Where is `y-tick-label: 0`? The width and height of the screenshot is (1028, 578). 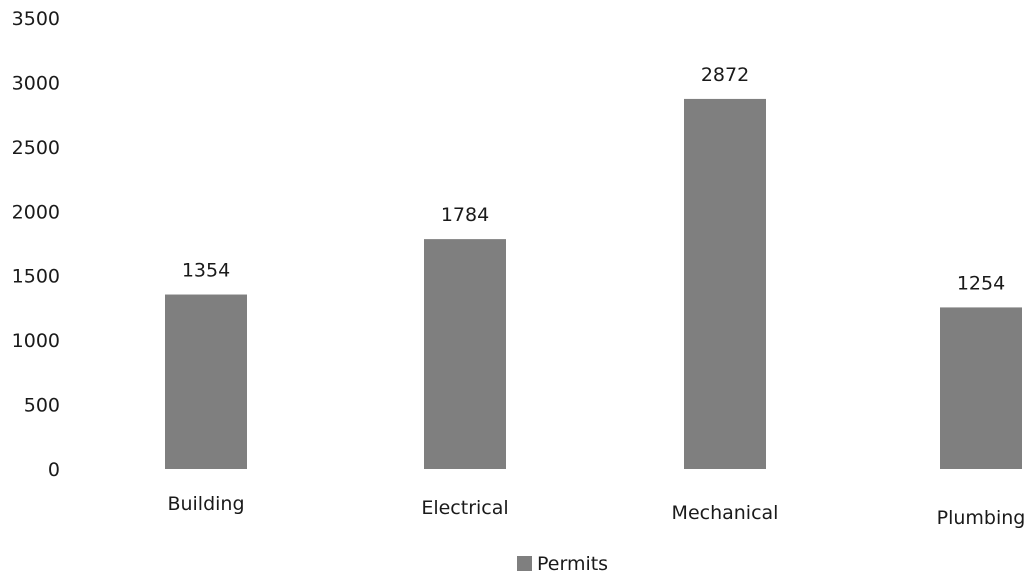 y-tick-label: 0 is located at coordinates (54, 470).